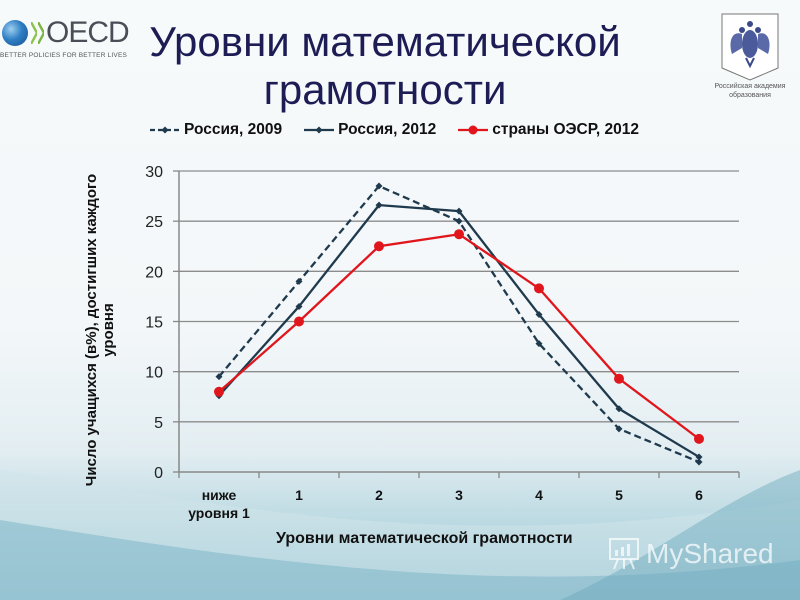 This screenshot has height=600, width=800. I want to click on slide-title: Уровни математической грамотности, so click(385, 65).